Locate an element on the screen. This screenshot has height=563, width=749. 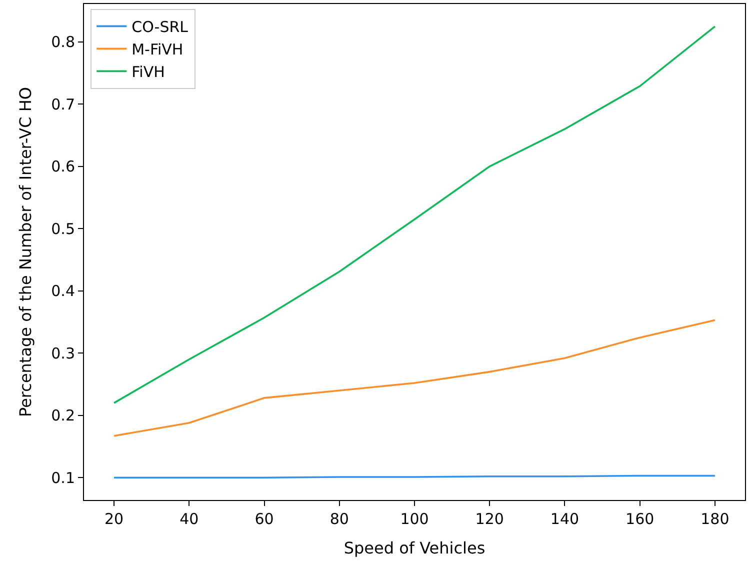
legend-label: FiVH is located at coordinates (148, 72).